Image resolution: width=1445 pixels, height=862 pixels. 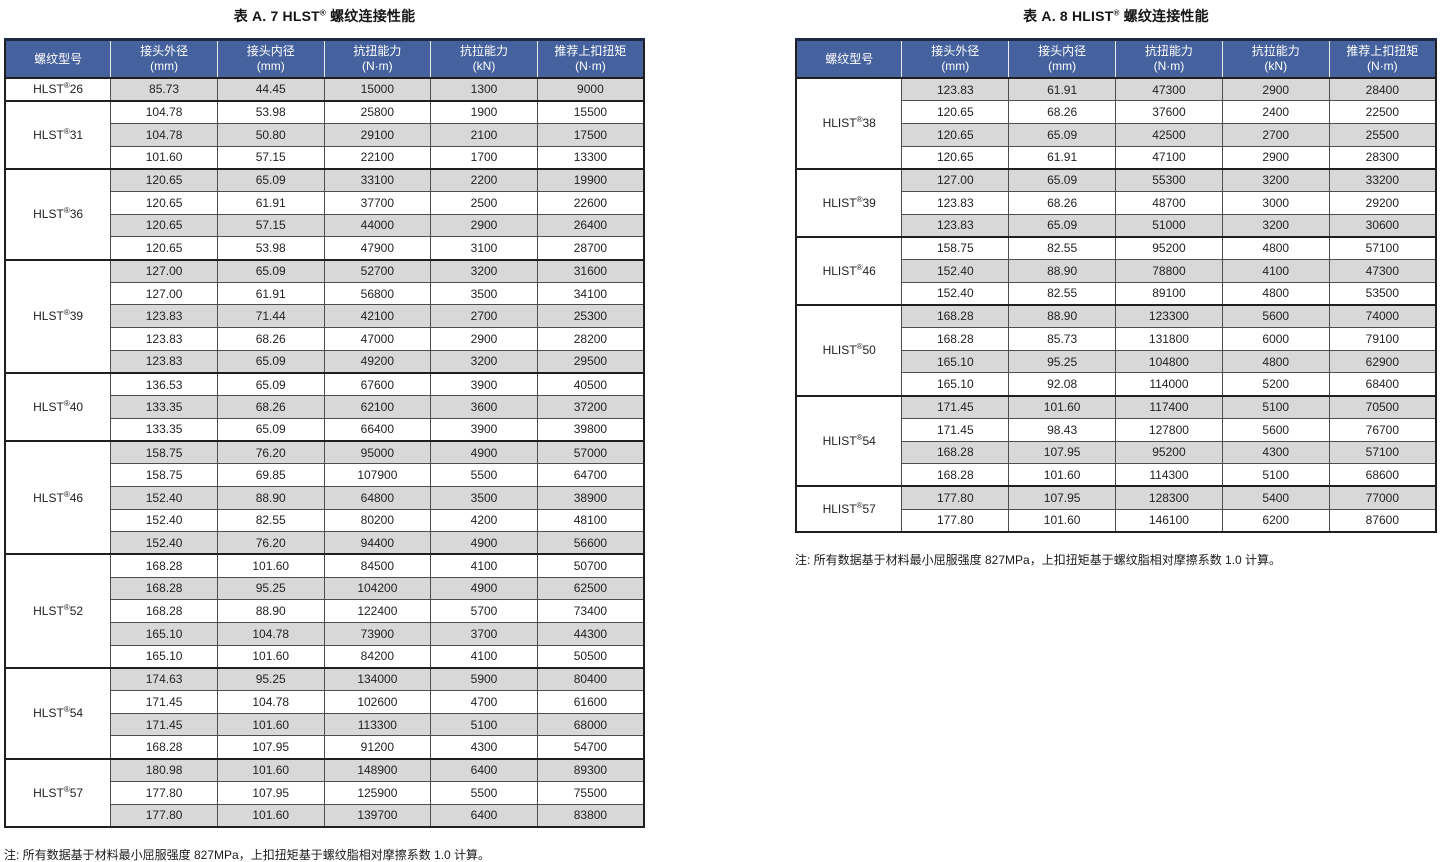 I want to click on column-header-outer-diameter: 接头外径 (mm), so click(x=164, y=58).